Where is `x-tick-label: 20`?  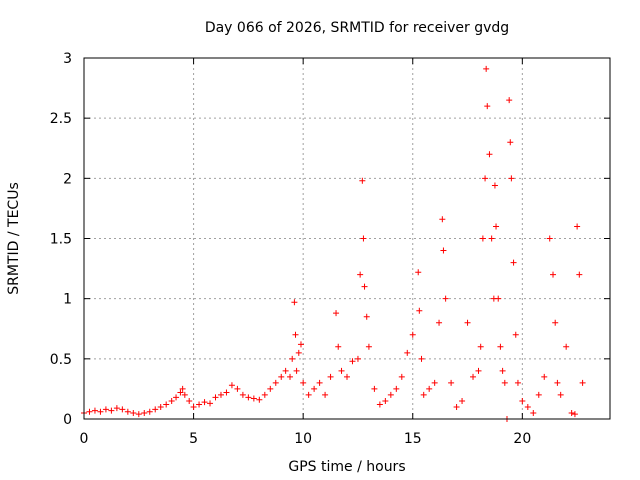
x-tick-label: 20 is located at coordinates (522, 439).